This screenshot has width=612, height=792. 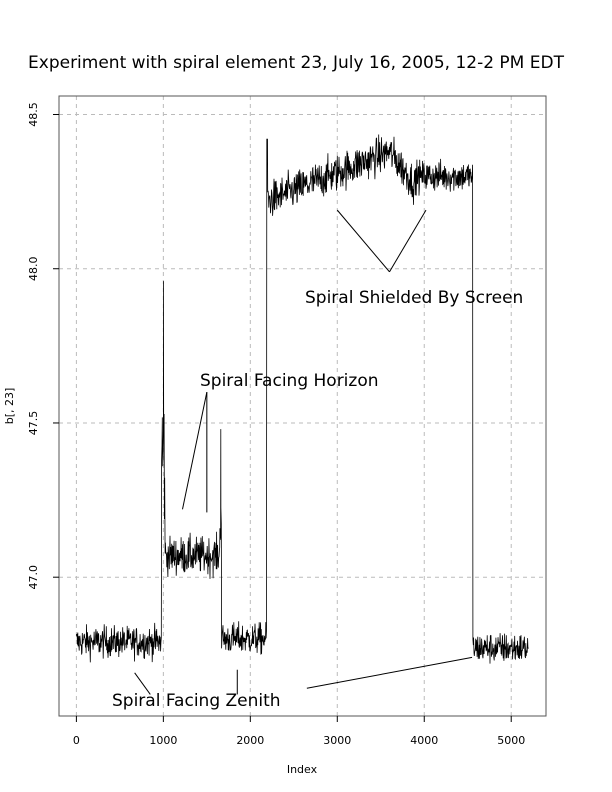 What do you see at coordinates (424, 740) in the screenshot?
I see `x-tick-label: 4000` at bounding box center [424, 740].